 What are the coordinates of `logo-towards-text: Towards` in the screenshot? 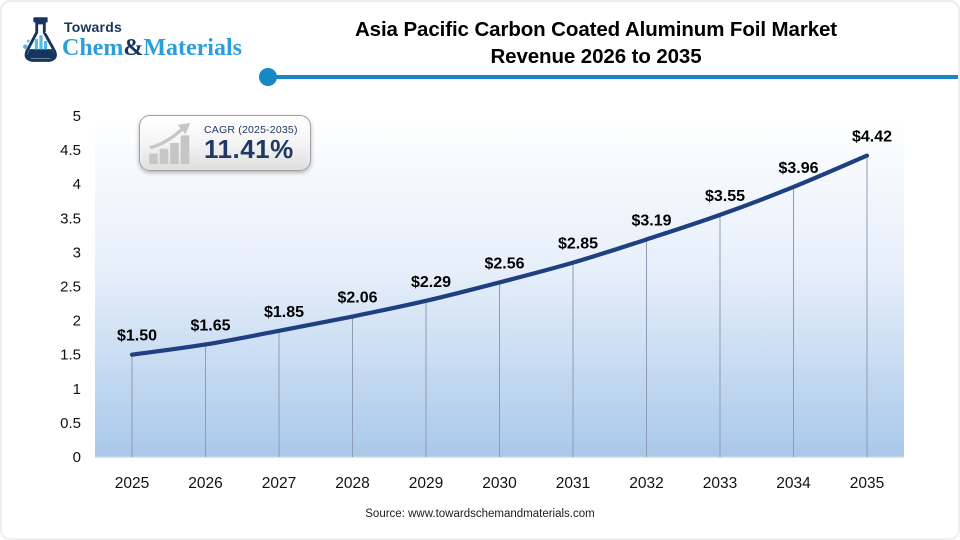 It's located at (93, 27).